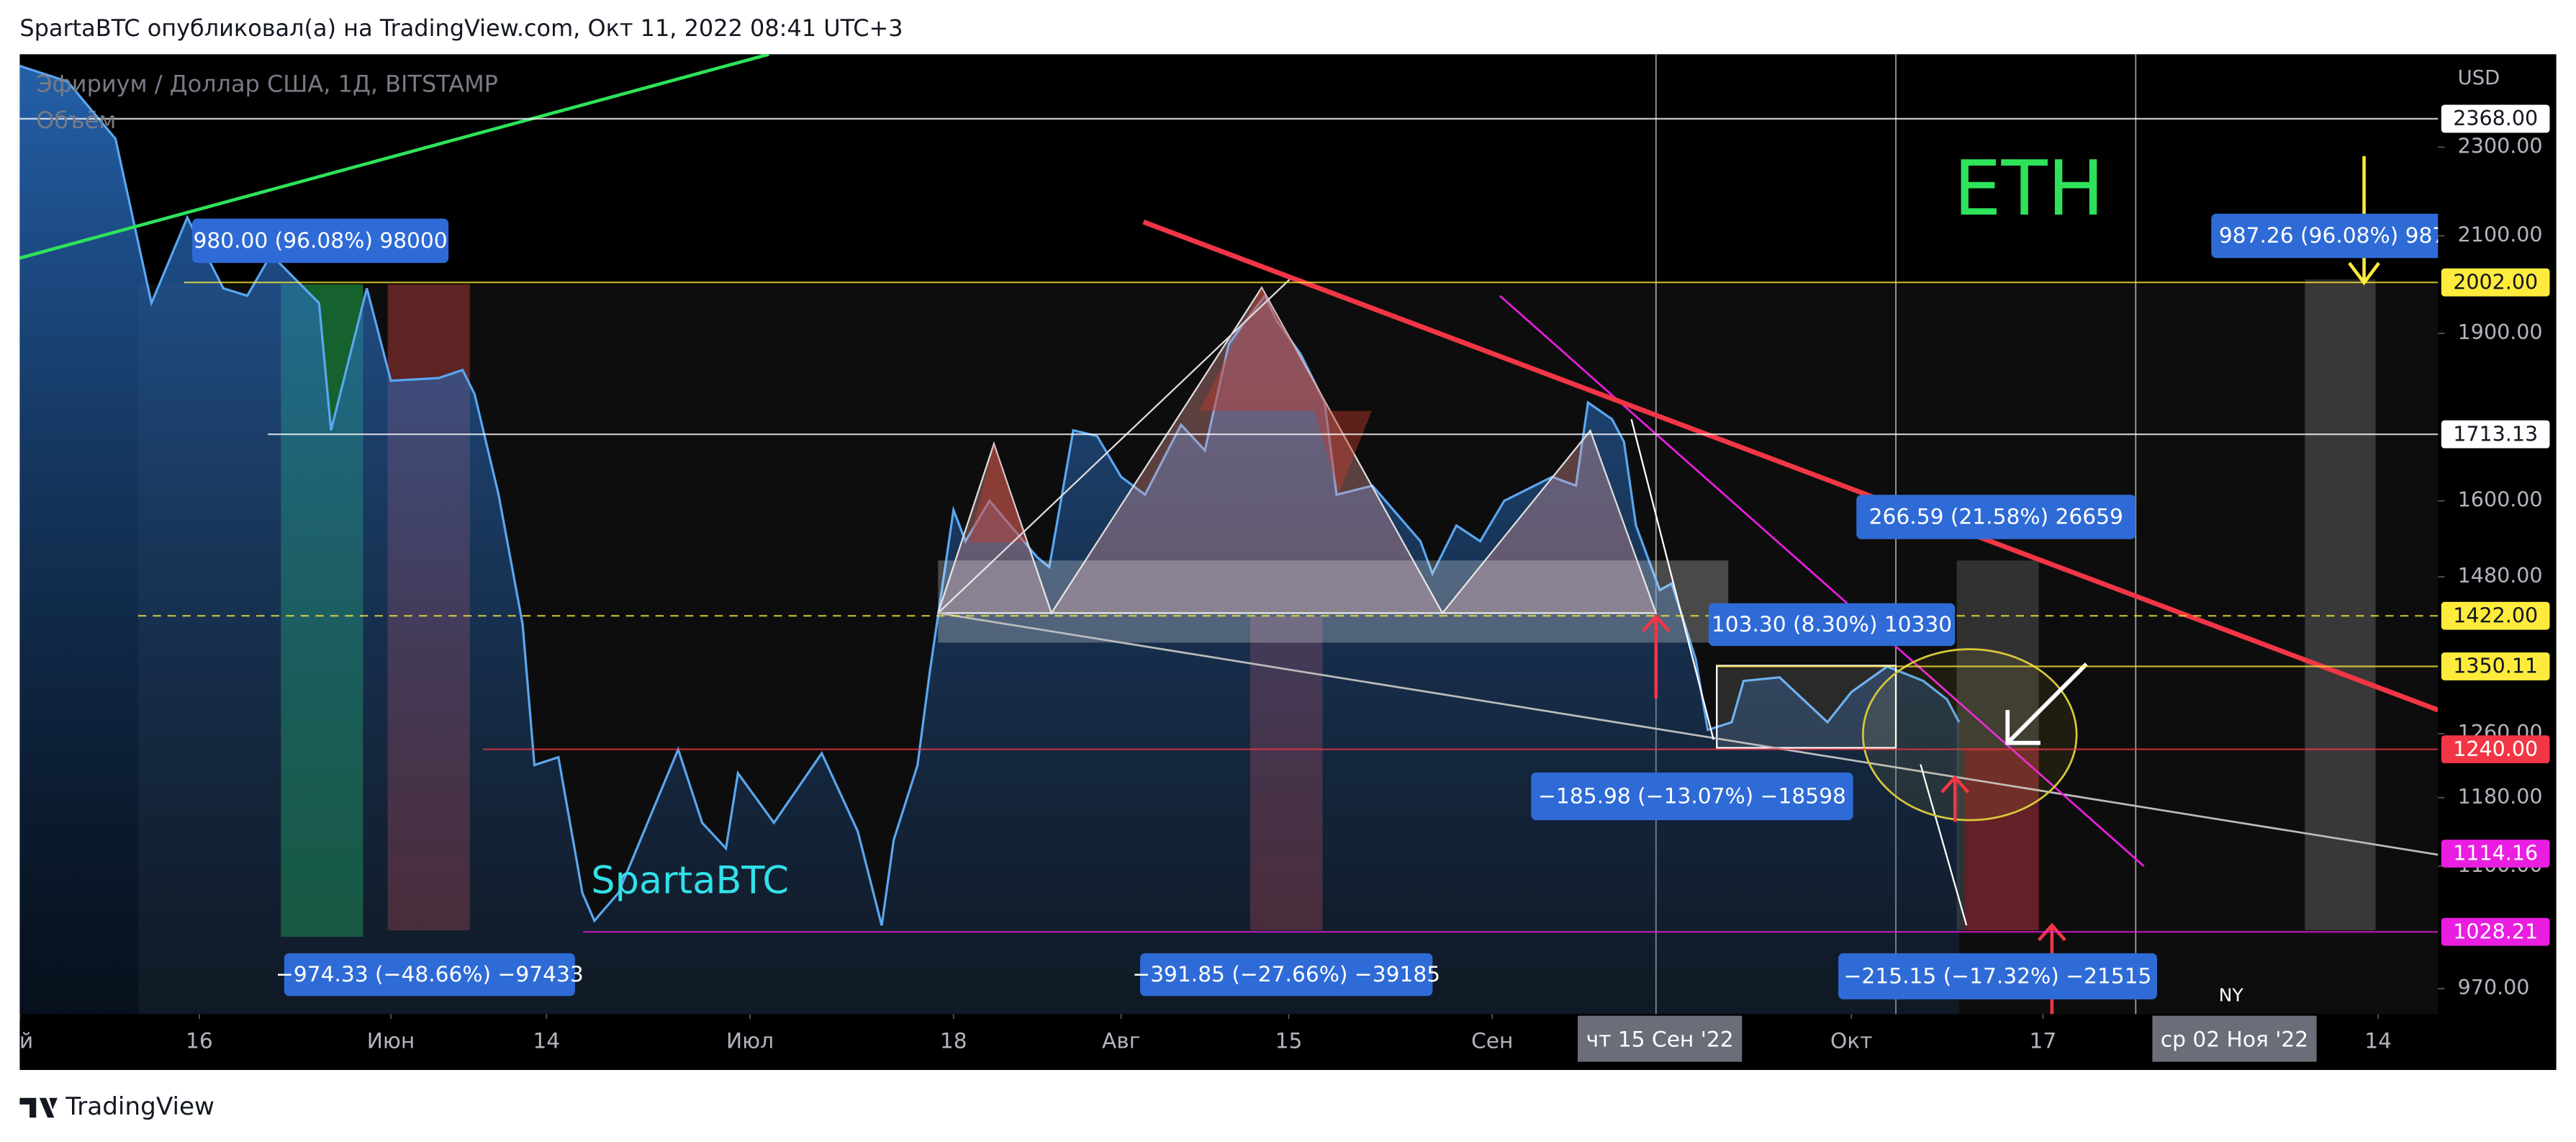 This screenshot has height=1142, width=2576. I want to click on price-label: 2368.00, so click(2496, 118).